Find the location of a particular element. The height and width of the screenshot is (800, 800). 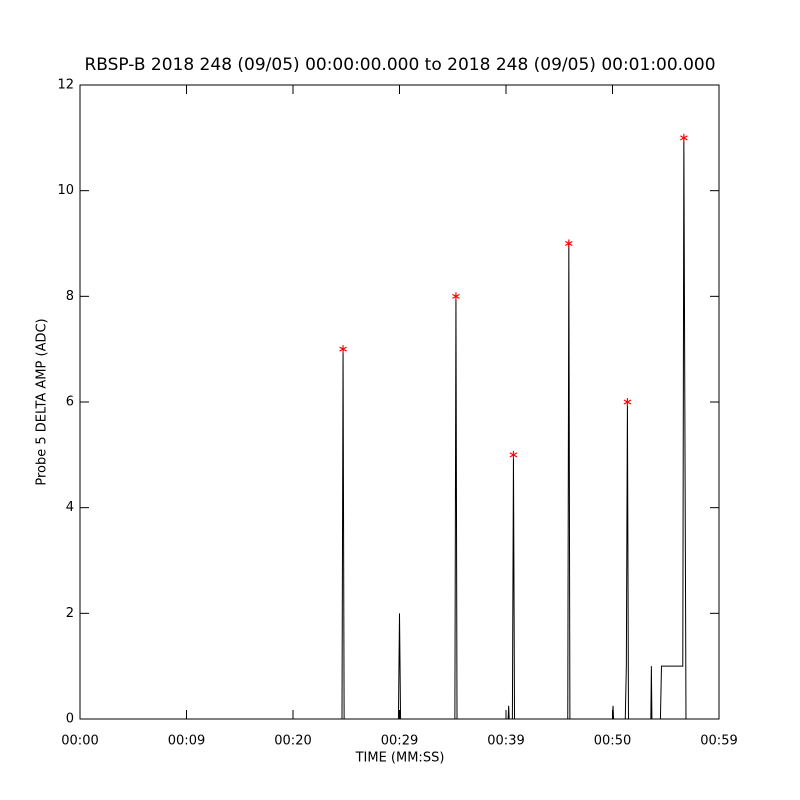

y-tick-label: 6 is located at coordinates (70, 402).